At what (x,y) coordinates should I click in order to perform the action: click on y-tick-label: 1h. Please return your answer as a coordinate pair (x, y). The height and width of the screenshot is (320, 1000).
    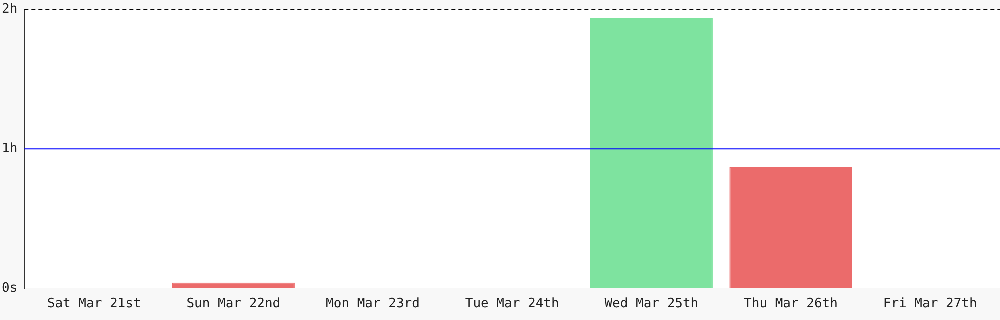
    Looking at the image, I should click on (10, 148).